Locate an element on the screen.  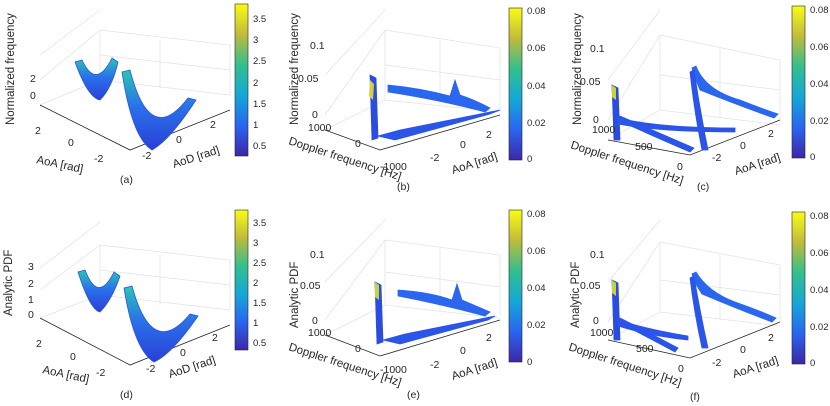
surface-branch-wedge is located at coordinates (699, 110).